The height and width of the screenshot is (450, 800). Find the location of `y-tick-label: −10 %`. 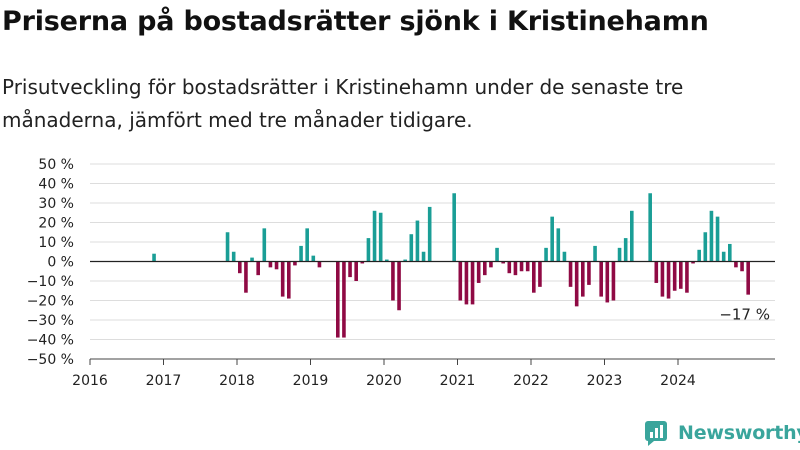

y-tick-label: −10 % is located at coordinates (50, 282).